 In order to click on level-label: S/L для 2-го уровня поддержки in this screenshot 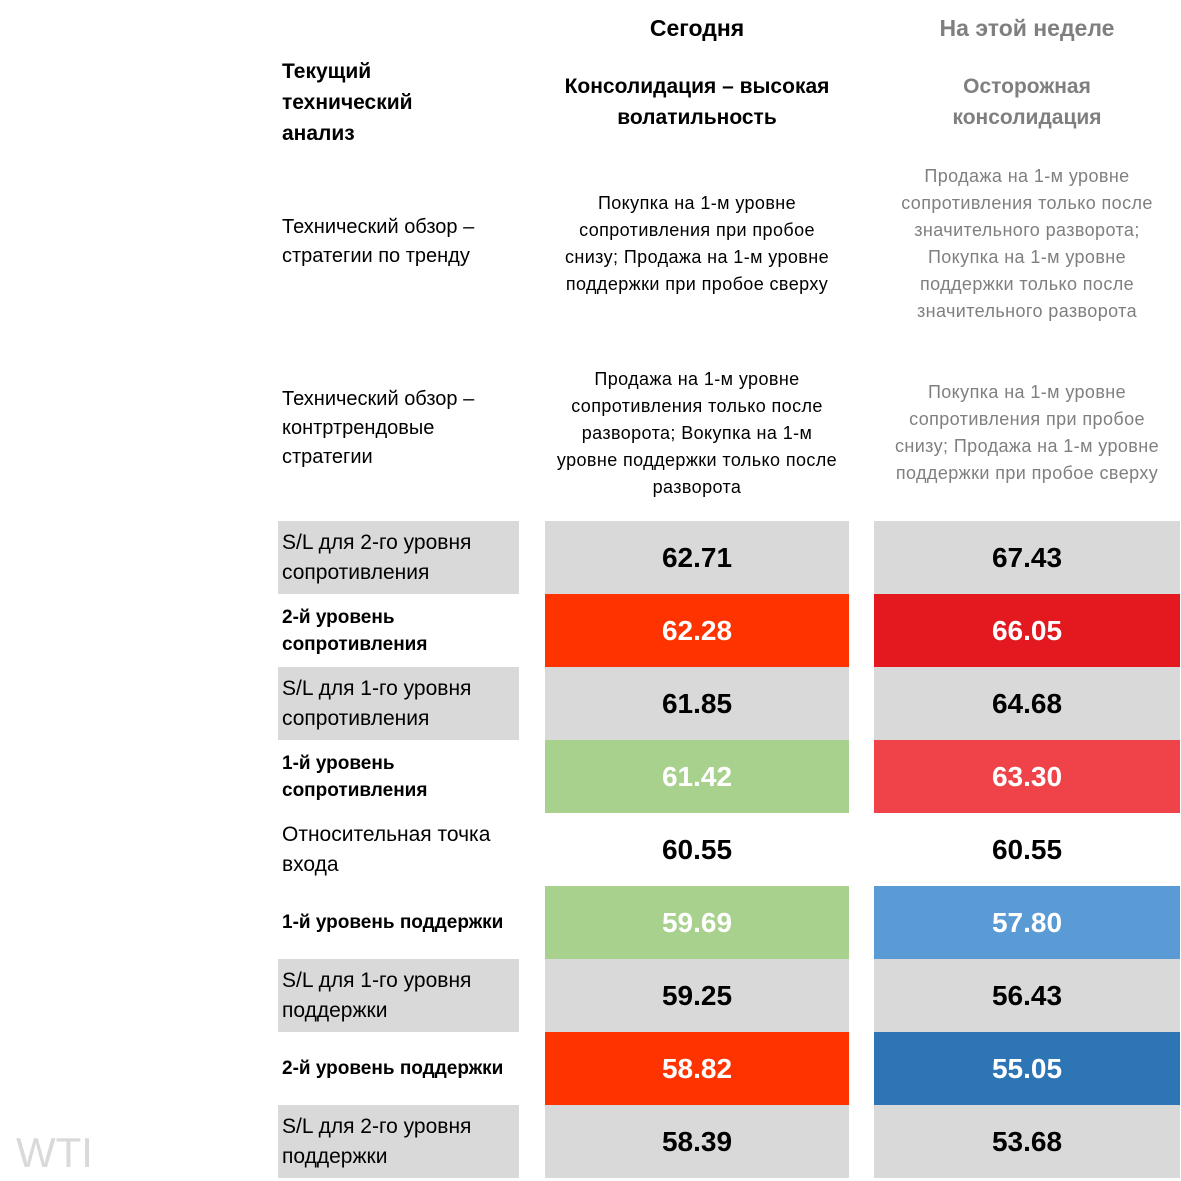, I will do `click(398, 1141)`.